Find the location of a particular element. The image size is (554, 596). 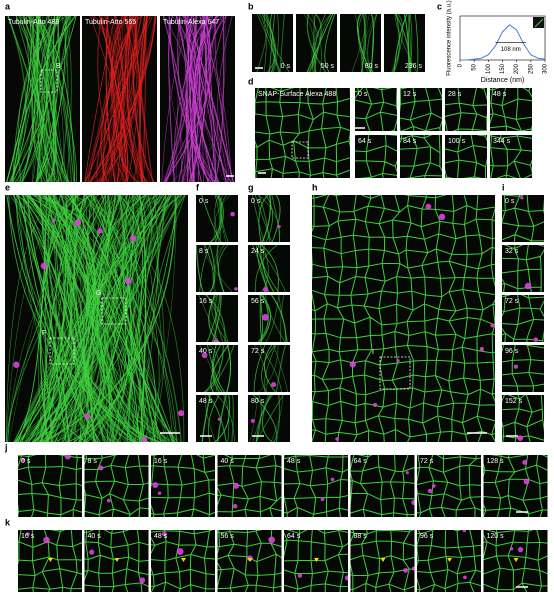

time-label: 64 s is located at coordinates (361, 461).